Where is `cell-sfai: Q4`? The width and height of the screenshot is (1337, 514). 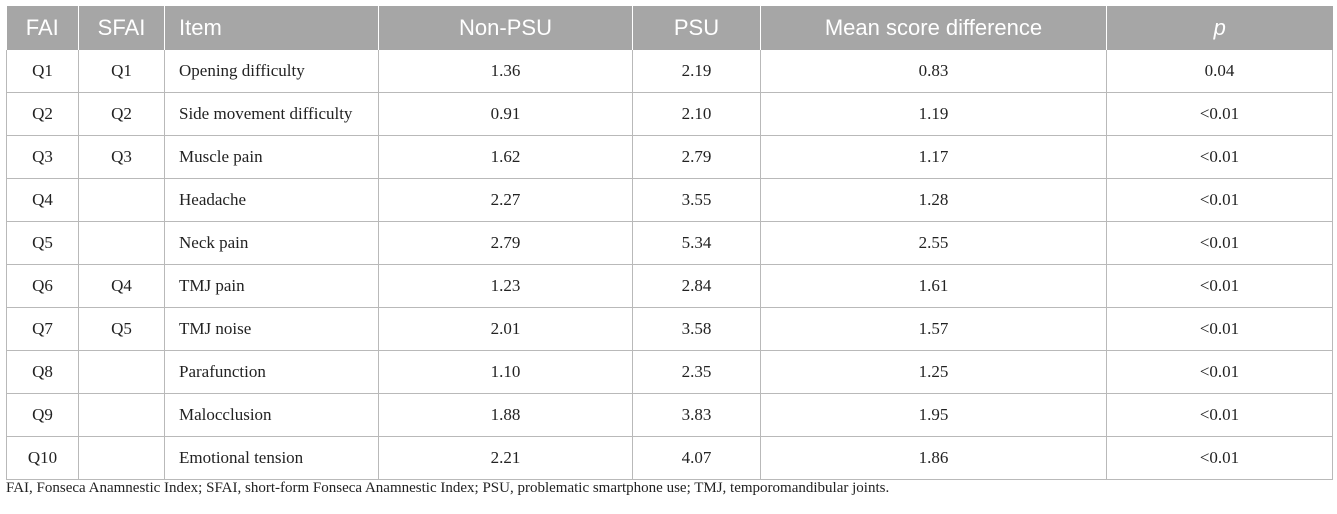
cell-sfai: Q4 is located at coordinates (121, 286).